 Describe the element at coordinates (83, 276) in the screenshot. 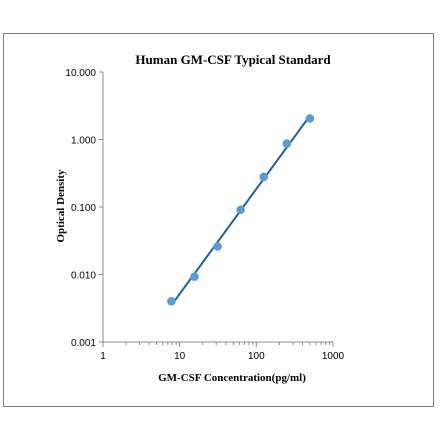

I see `y-tick-label: 0.010` at that location.